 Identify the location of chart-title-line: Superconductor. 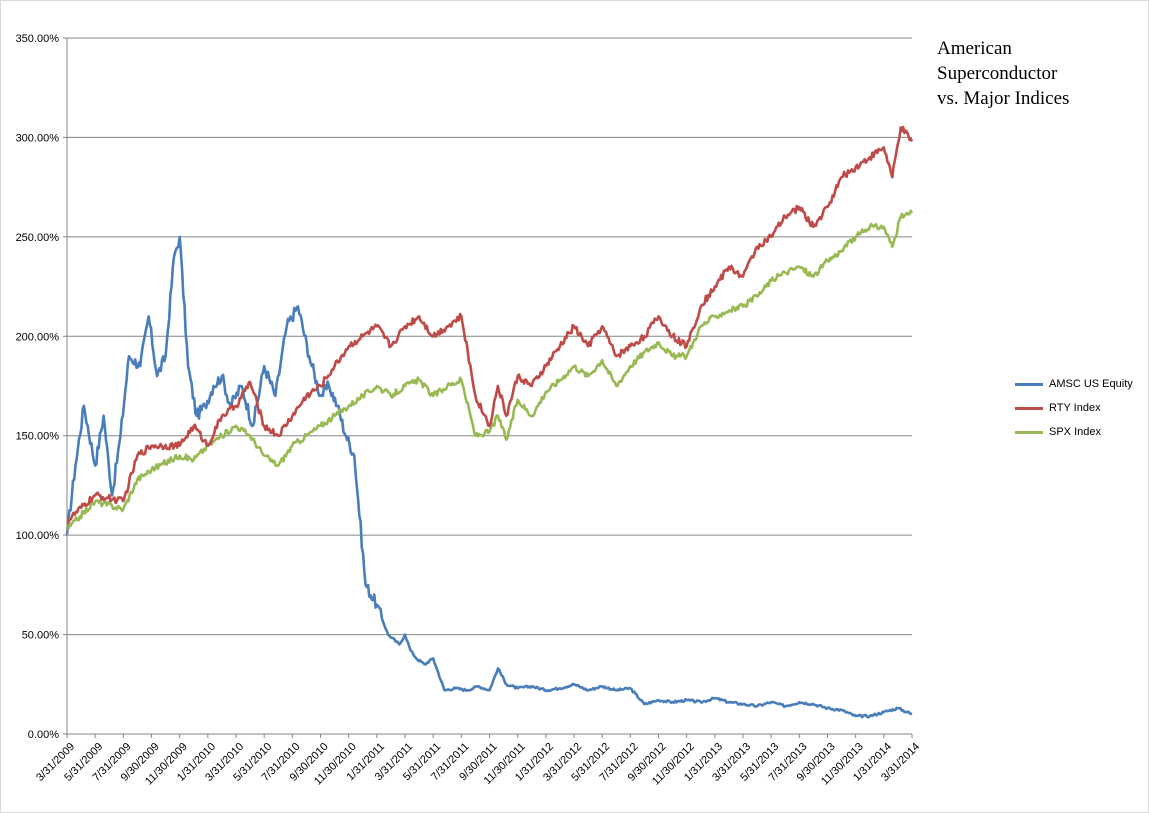
(997, 73).